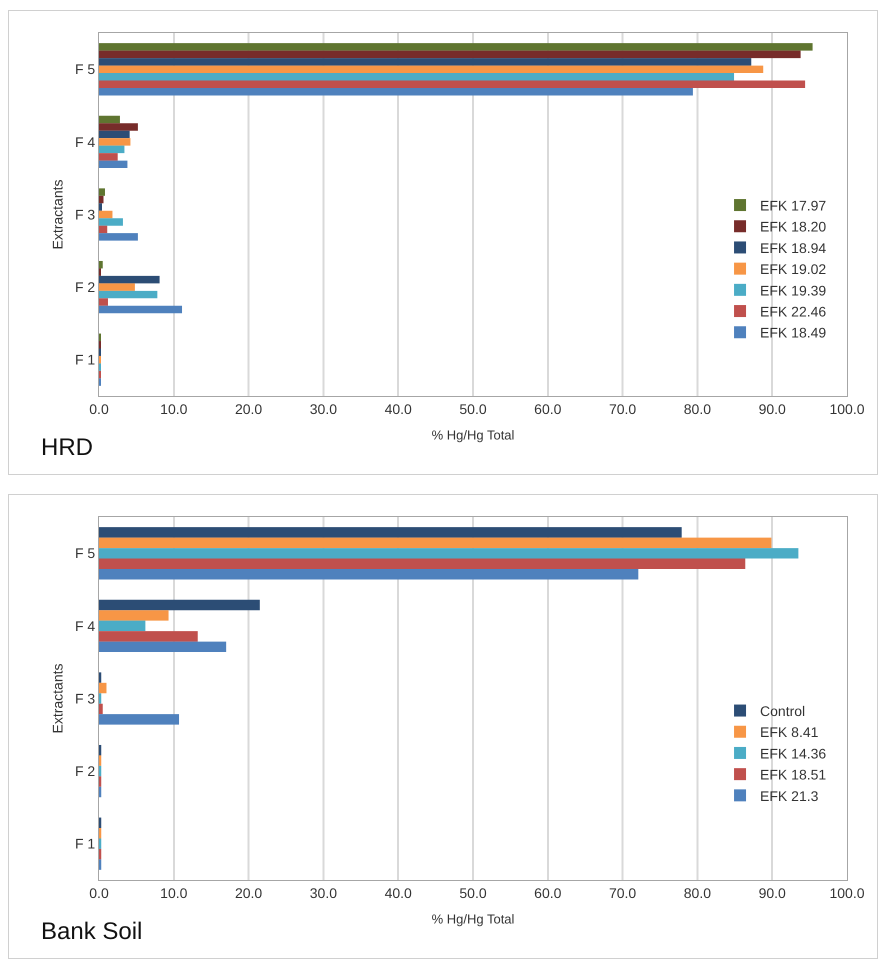  I want to click on text: Bank Soil, so click(91, 931).